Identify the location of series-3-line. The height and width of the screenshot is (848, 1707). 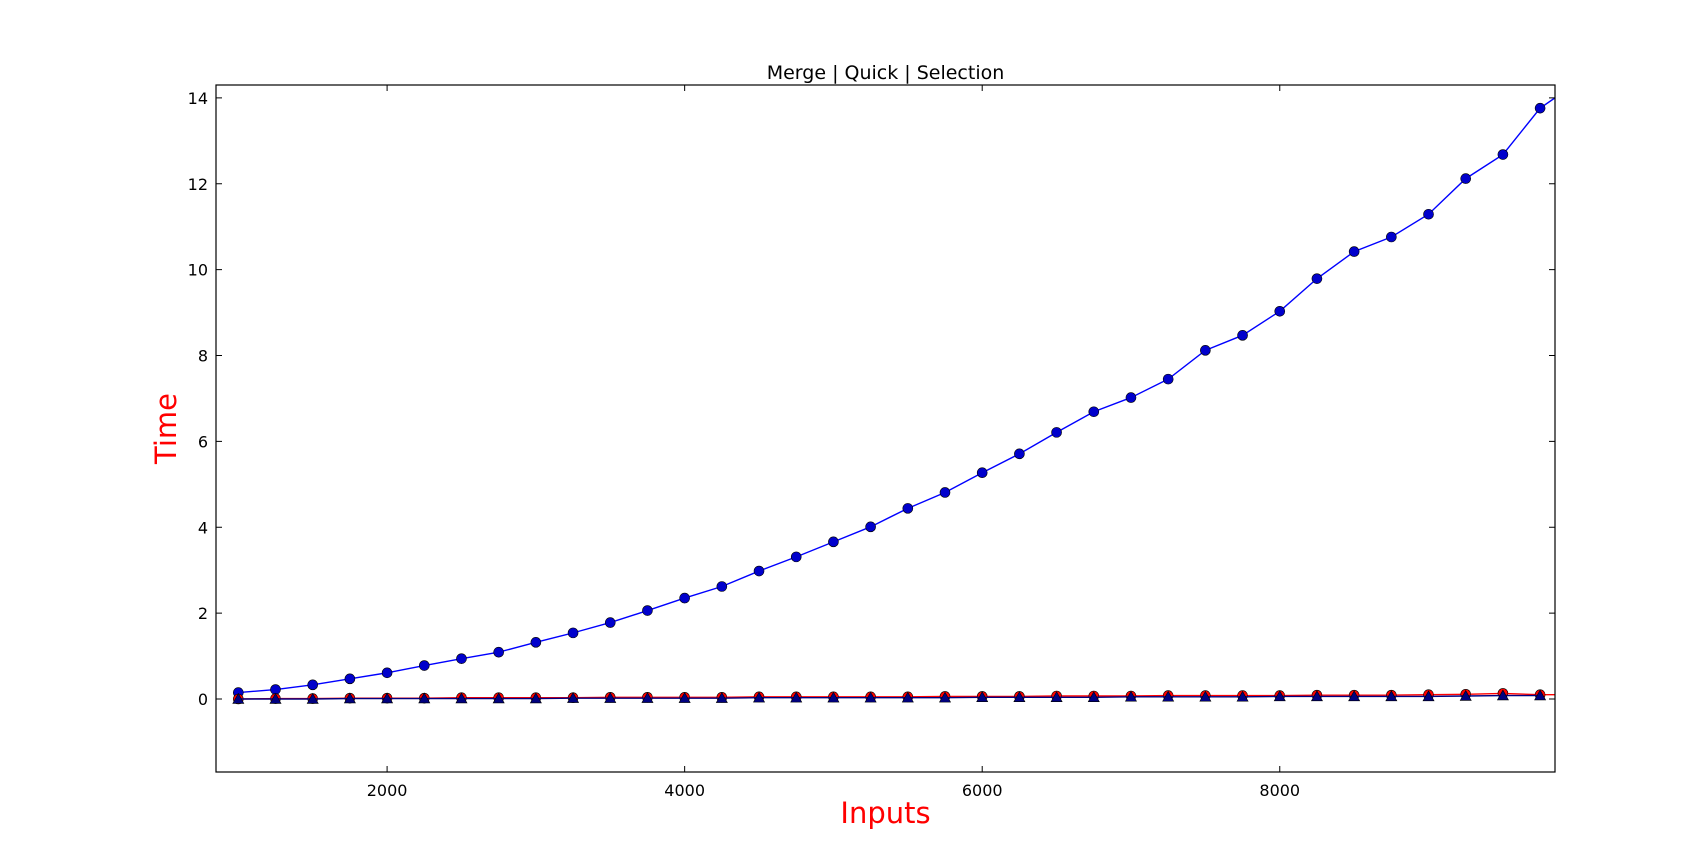
(889, 697).